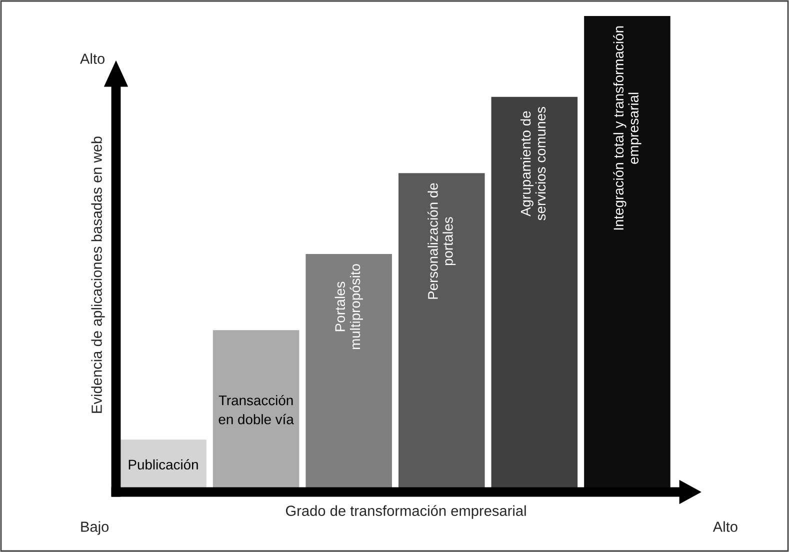 The image size is (789, 552). I want to click on x-tick-label: Agrupamiento de servicios comunes, so click(533, 163).